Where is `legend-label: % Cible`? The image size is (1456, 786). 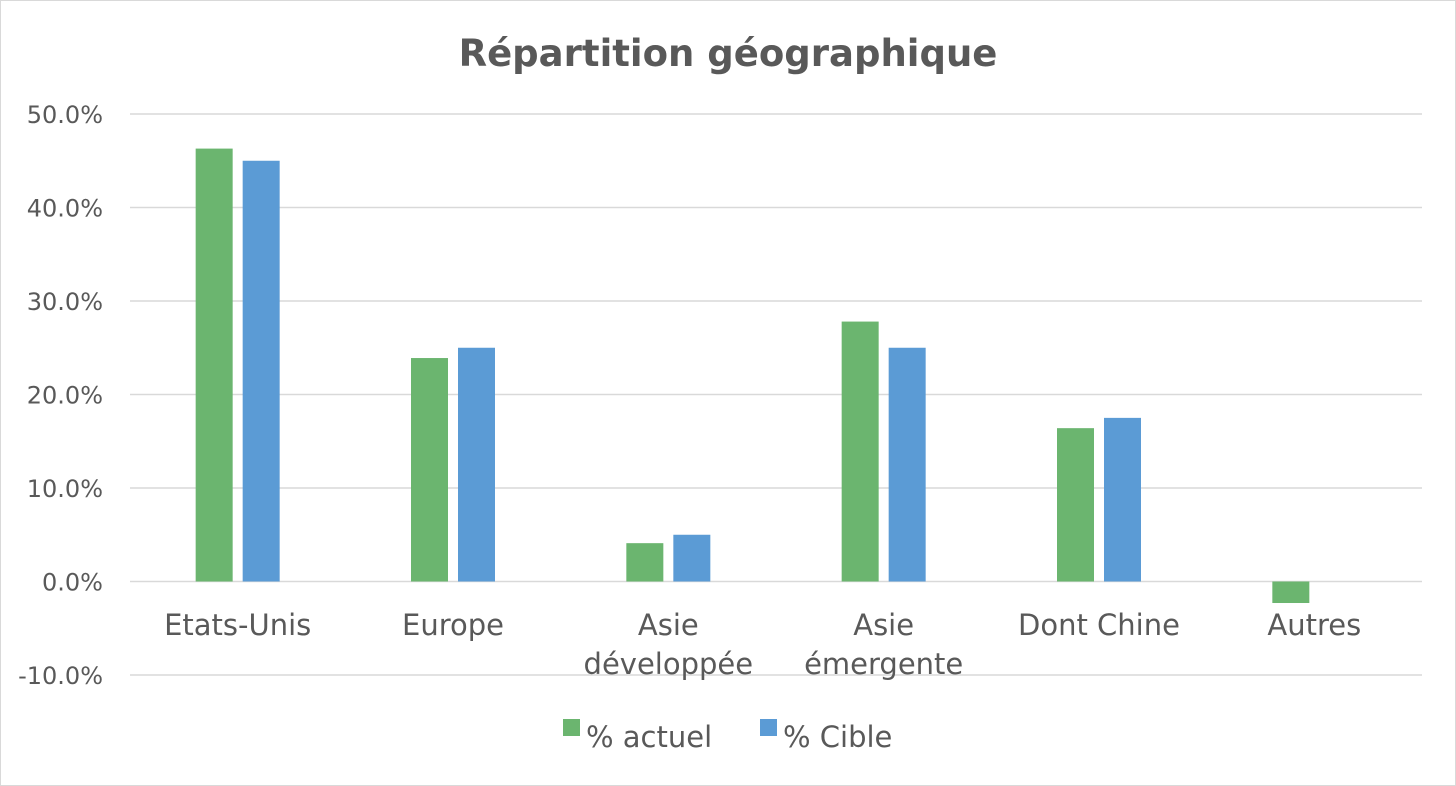
legend-label: % Cible is located at coordinates (837, 737).